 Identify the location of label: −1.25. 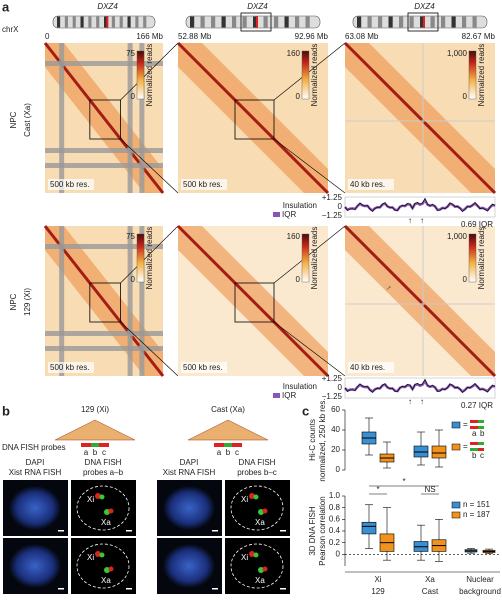
(332, 396).